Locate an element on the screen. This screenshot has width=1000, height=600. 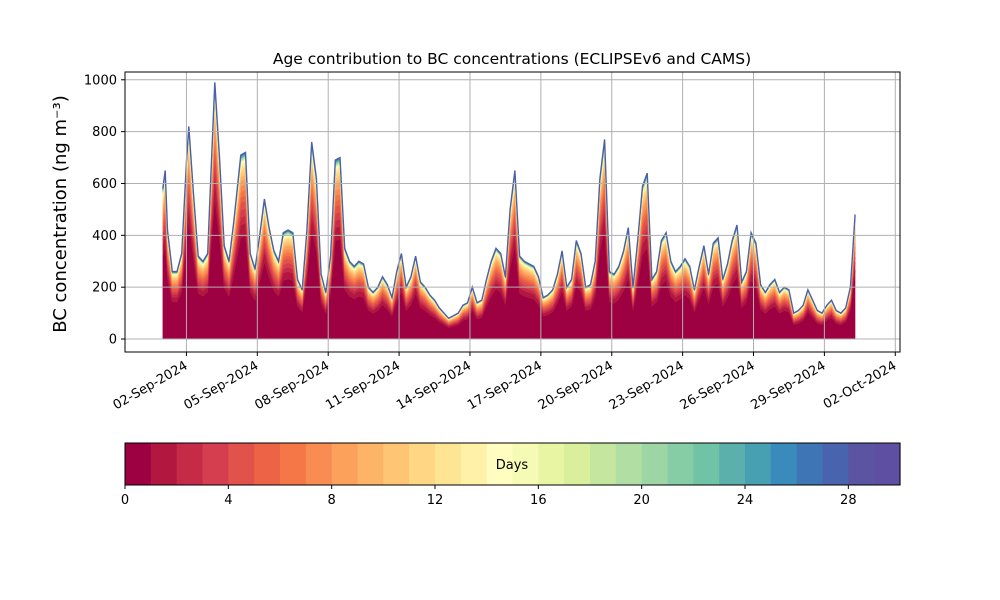
y-tick-label: 200 is located at coordinates (104, 288).